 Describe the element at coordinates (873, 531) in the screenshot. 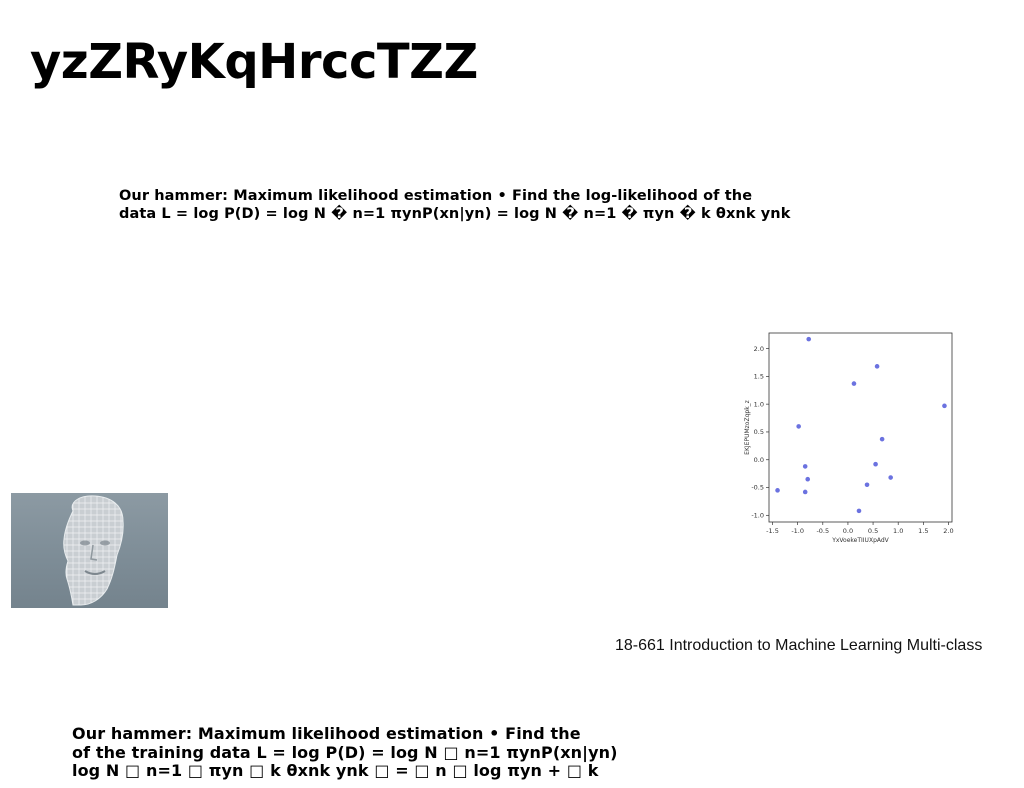

I see `x-tick-label: 0.5` at that location.